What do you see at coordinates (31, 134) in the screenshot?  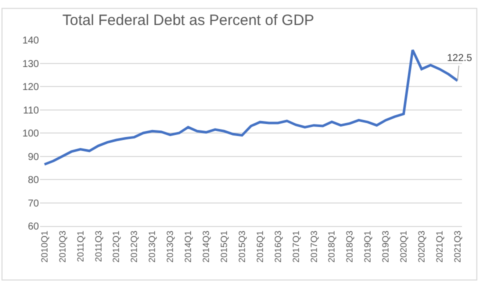 I see `y-tick-label: 100` at bounding box center [31, 134].